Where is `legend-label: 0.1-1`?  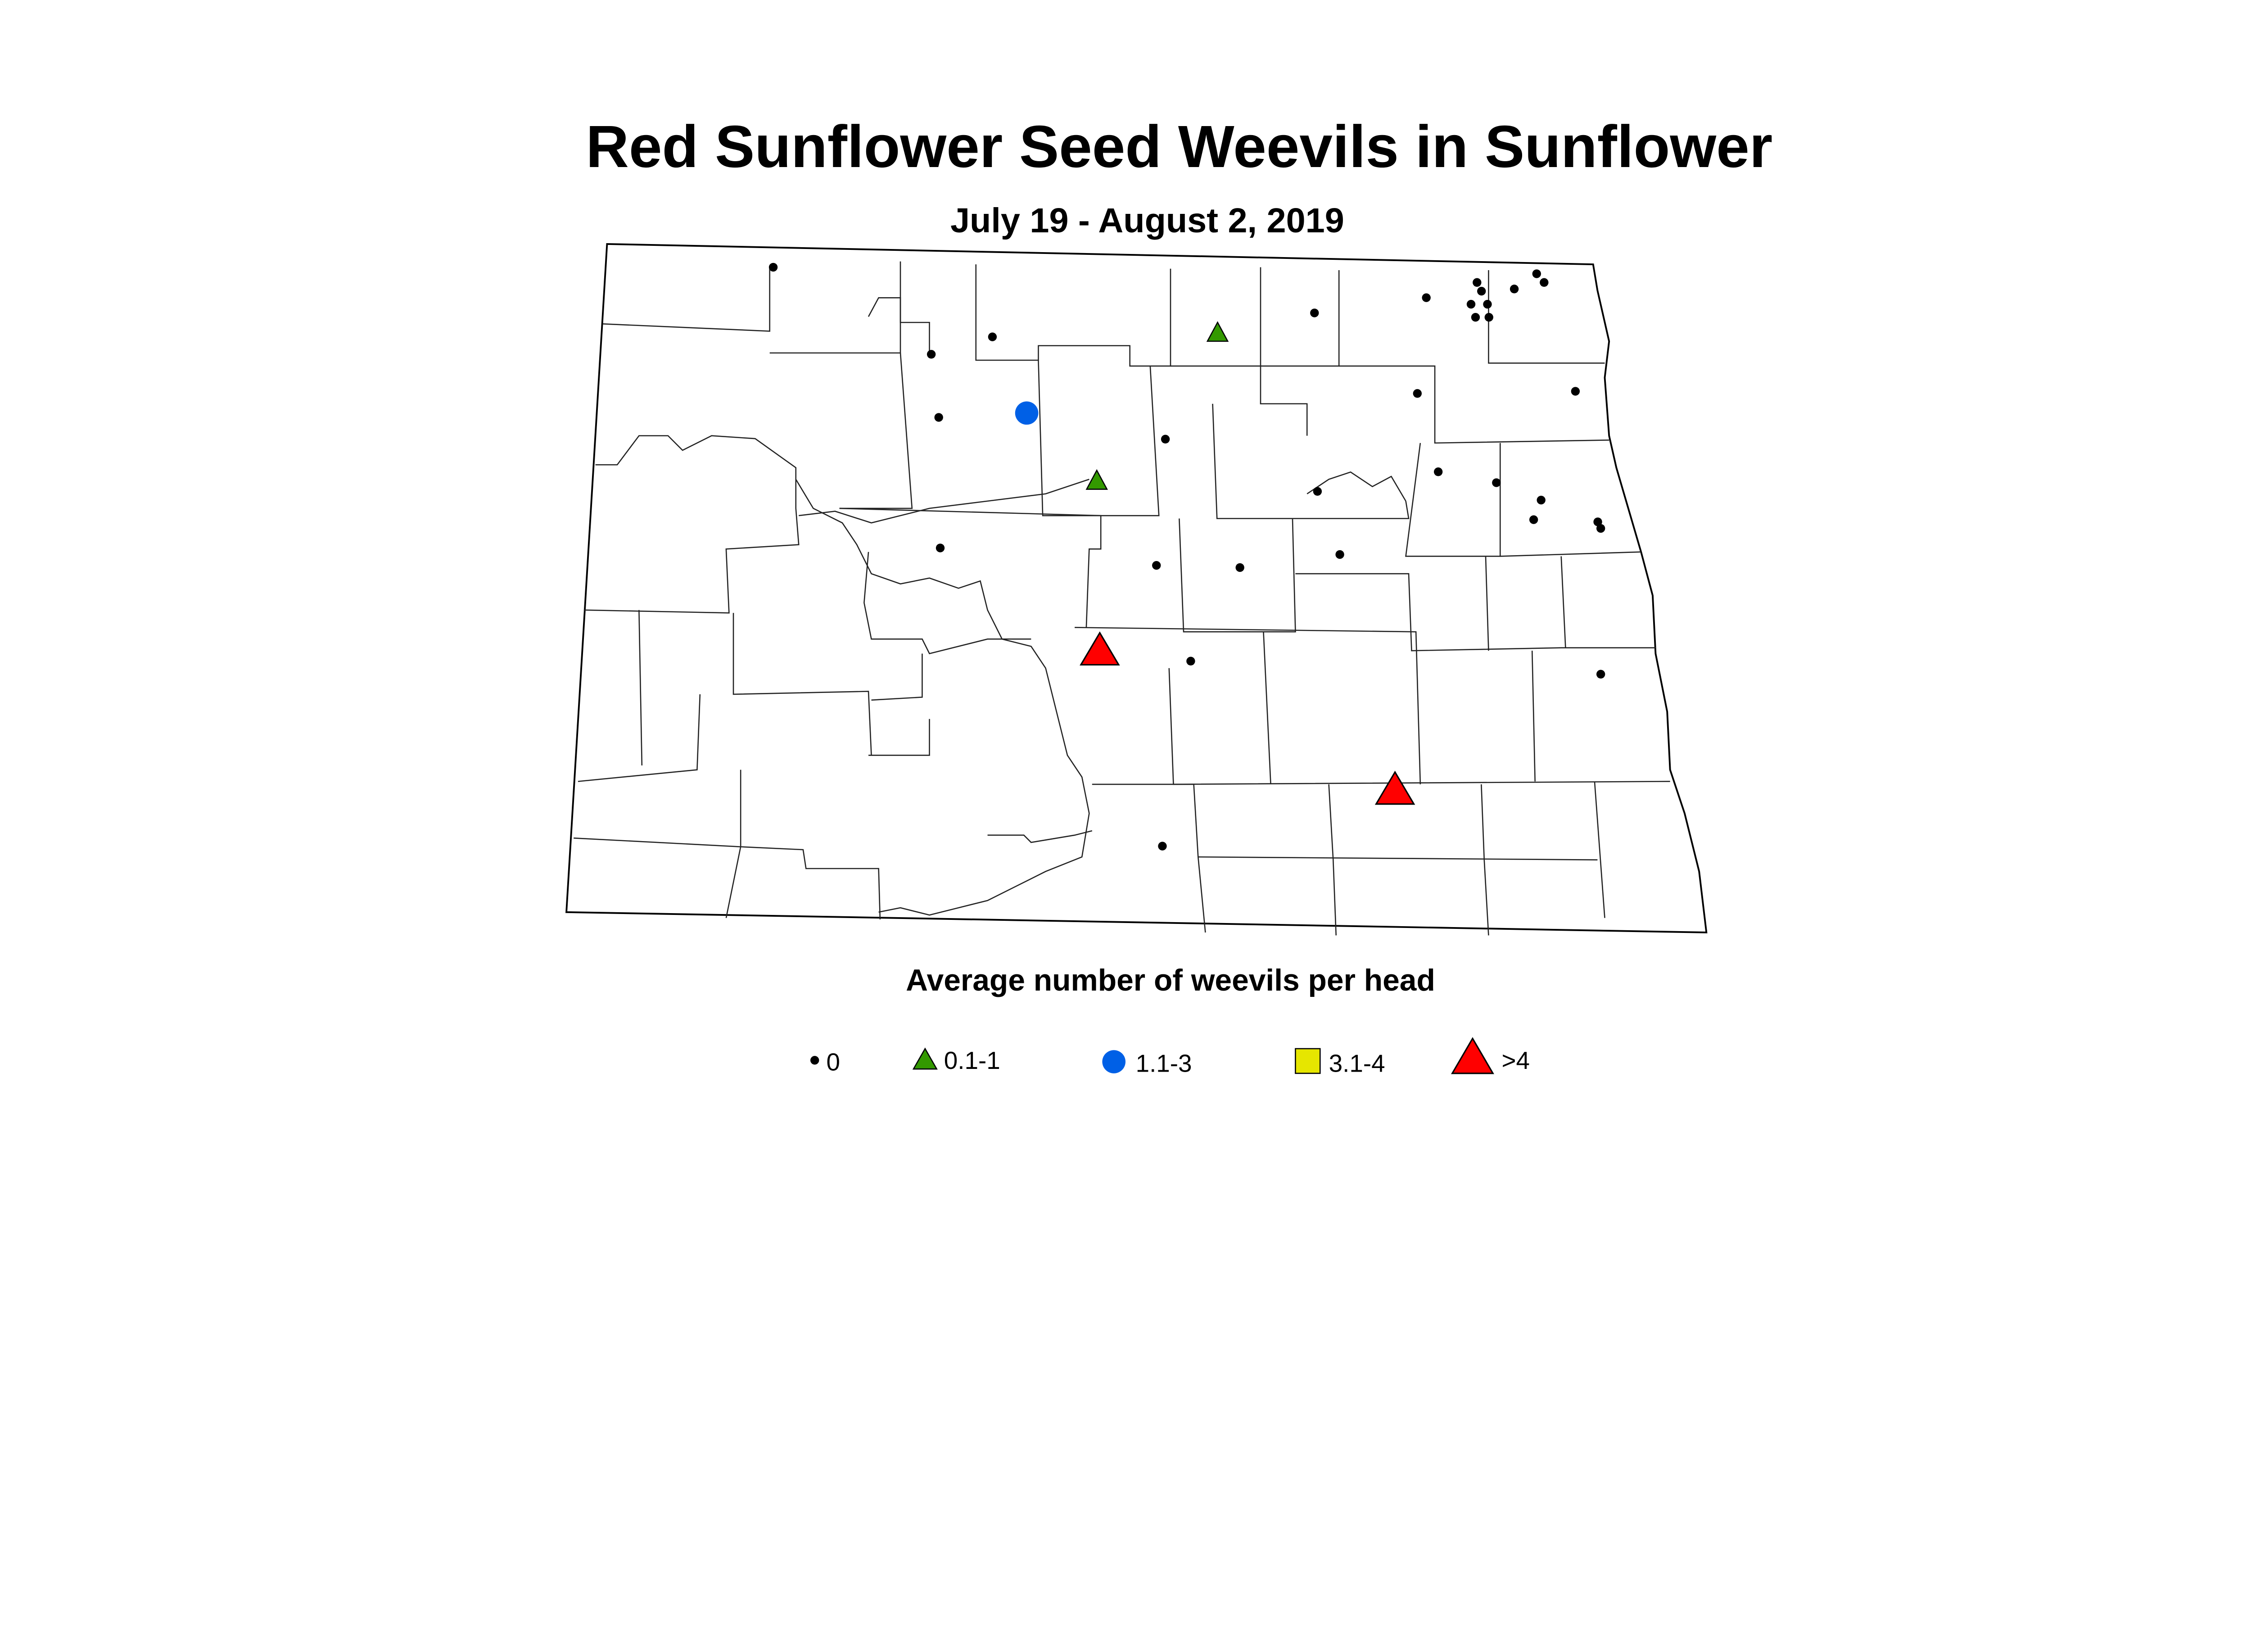 legend-label: 0.1-1 is located at coordinates (972, 1060).